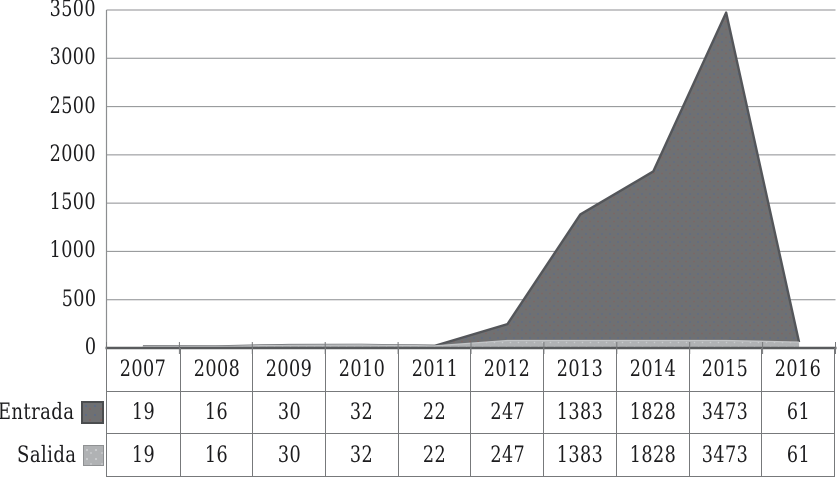  I want to click on legend-item-entrada: Entrada, so click(52, 412).